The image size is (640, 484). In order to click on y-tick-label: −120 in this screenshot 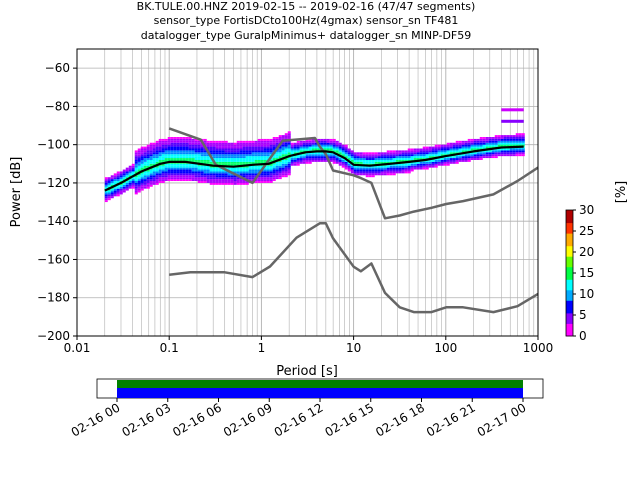, I will do `click(53, 183)`.